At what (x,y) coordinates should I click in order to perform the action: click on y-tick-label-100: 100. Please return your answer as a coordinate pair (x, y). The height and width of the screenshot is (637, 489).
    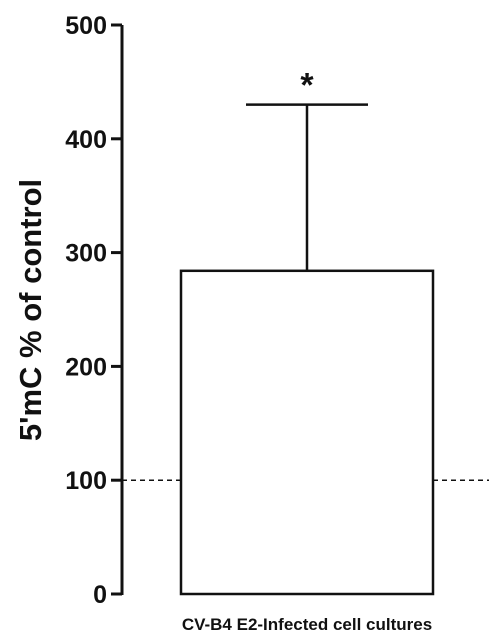
    Looking at the image, I should click on (86, 481).